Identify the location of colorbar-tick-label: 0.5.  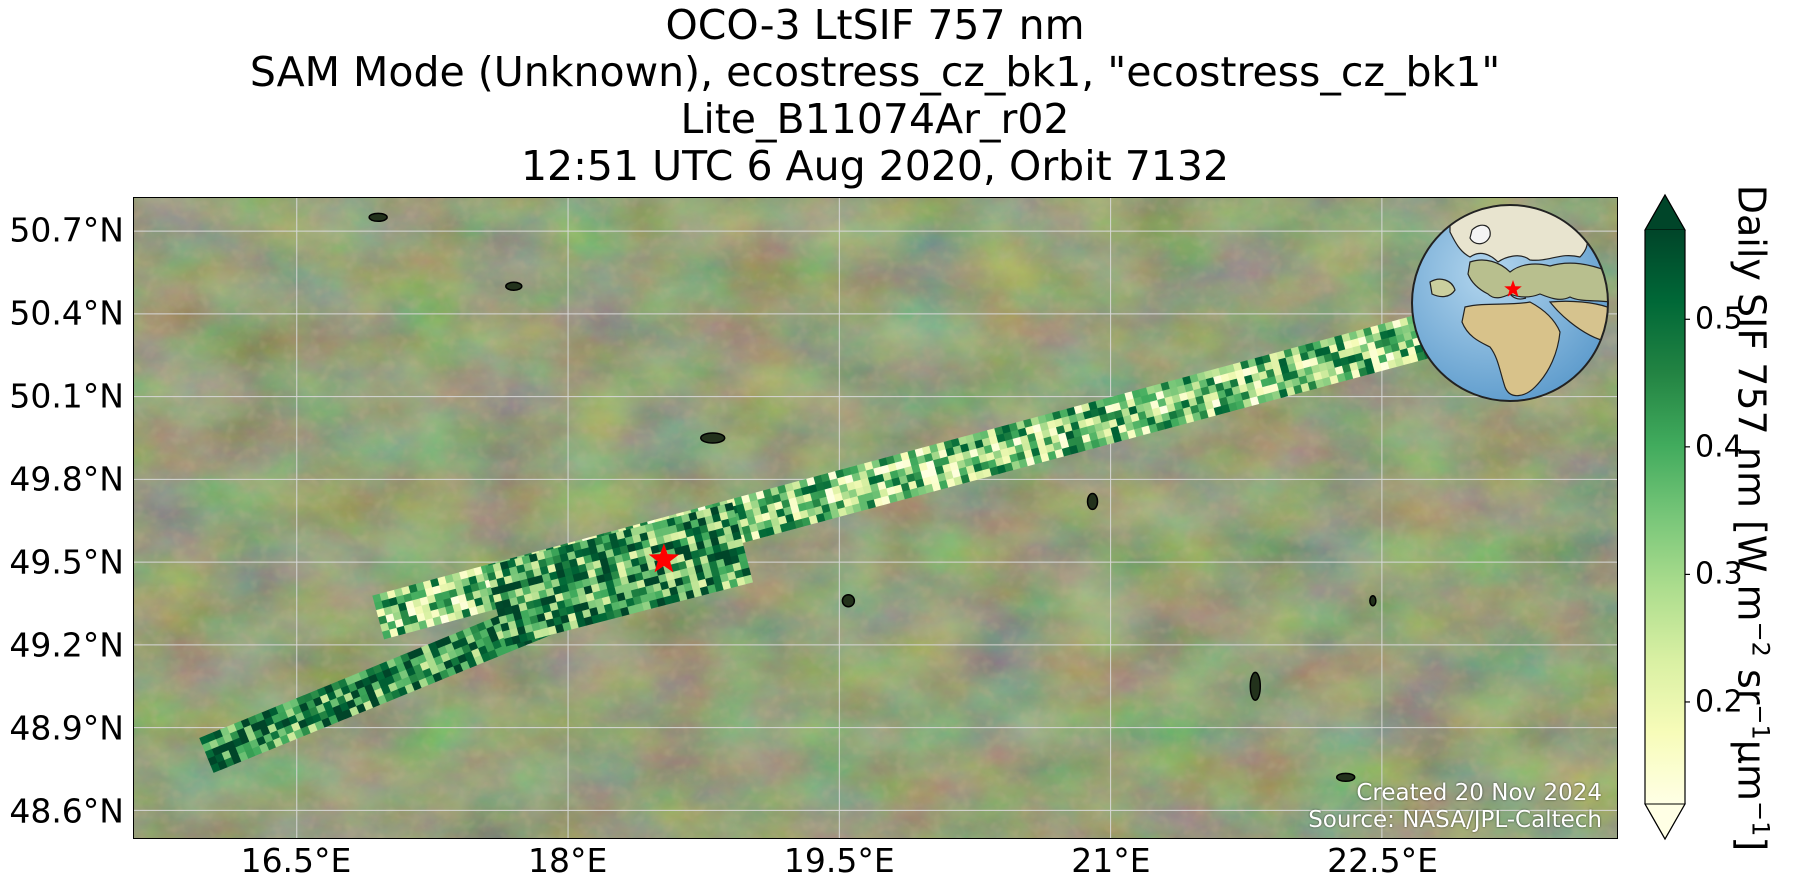
(1719, 319).